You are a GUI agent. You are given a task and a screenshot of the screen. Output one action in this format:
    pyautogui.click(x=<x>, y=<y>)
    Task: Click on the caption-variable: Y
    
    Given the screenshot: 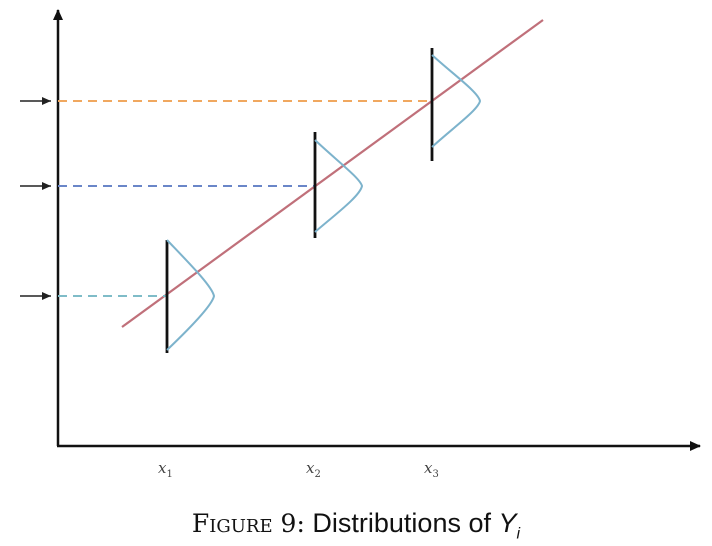 What is the action you would take?
    pyautogui.click(x=507, y=523)
    